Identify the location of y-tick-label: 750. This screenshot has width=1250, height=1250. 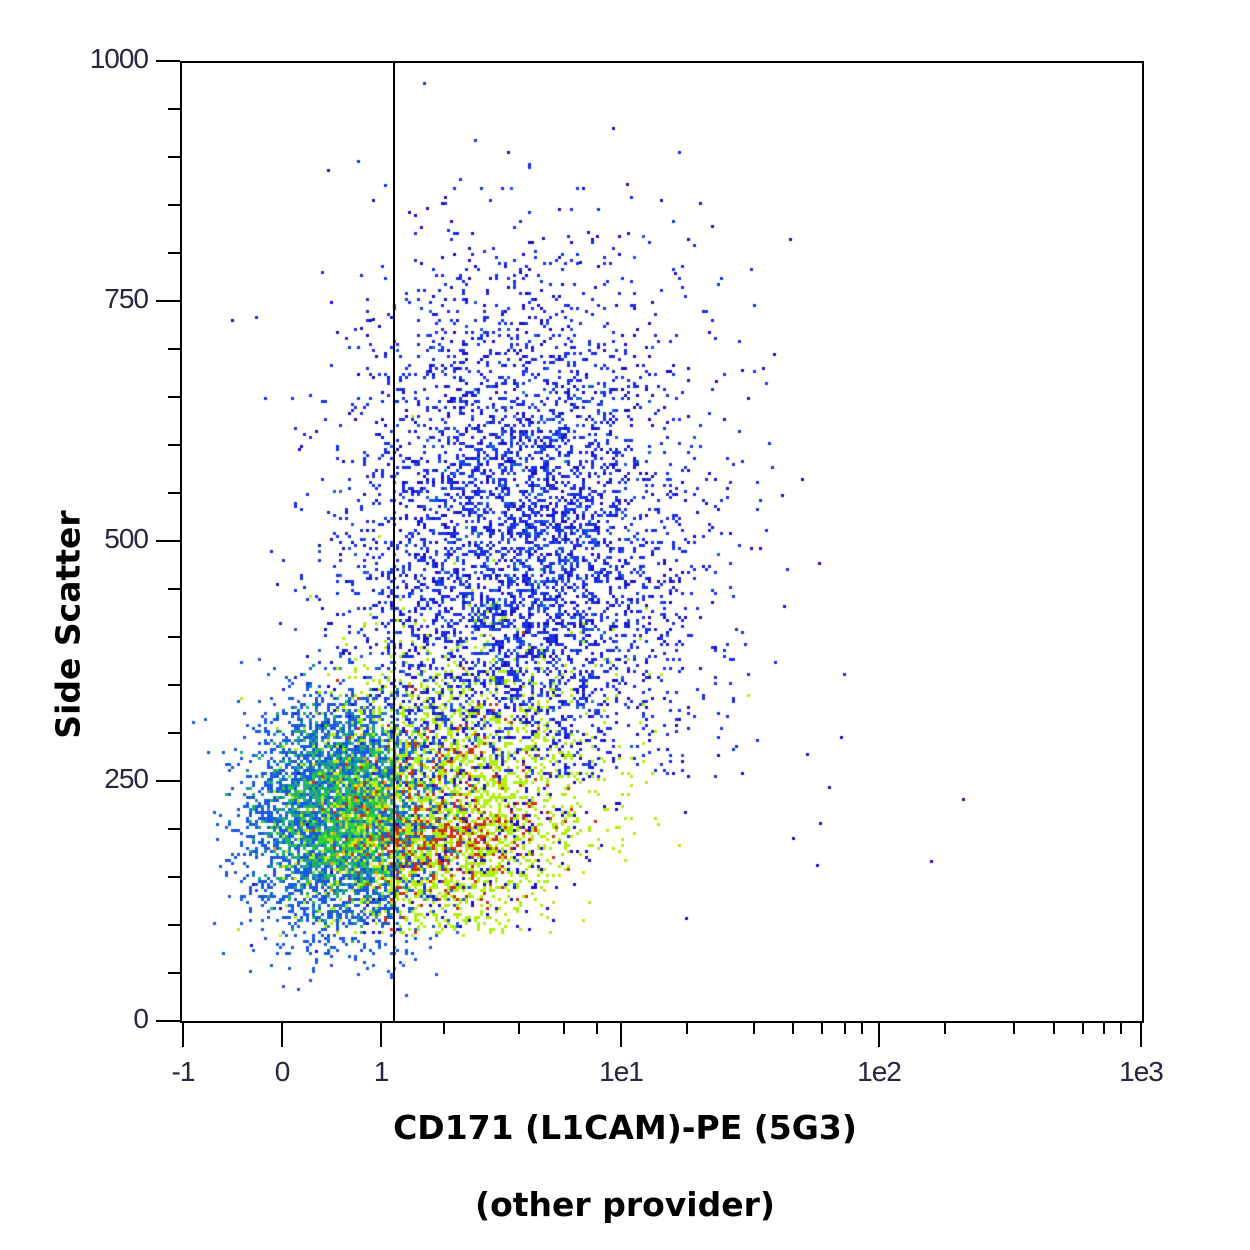
(126, 298).